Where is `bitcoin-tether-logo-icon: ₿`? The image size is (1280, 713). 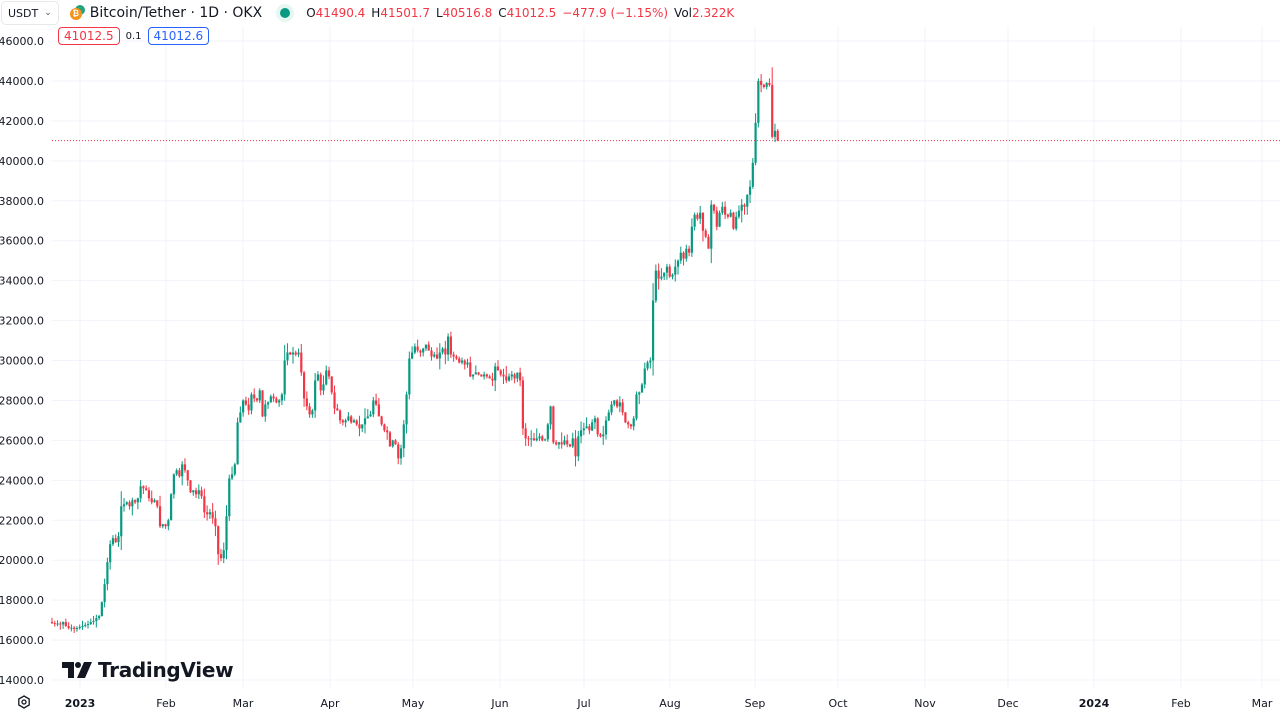
bitcoin-tether-logo-icon: ₿ is located at coordinates (77, 13).